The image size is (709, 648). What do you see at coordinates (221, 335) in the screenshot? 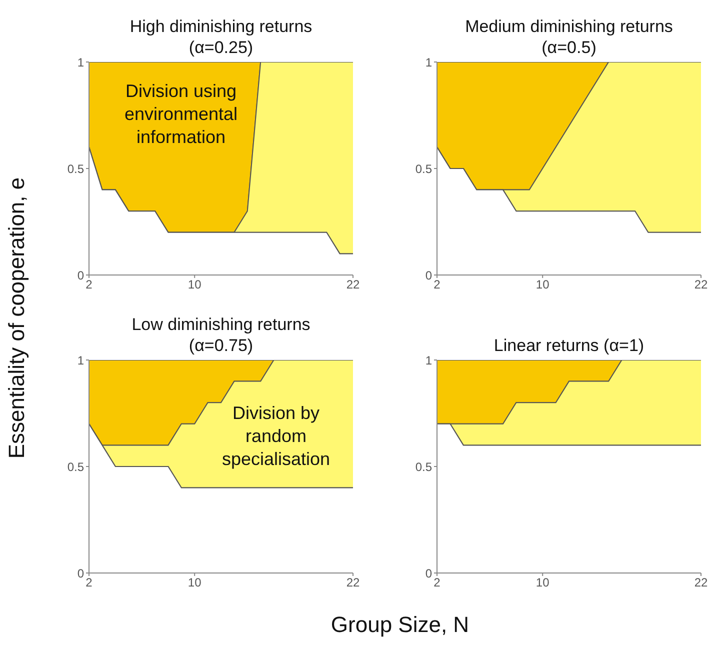
I see `chart-title: Low diminishing returns (α=0.75)` at bounding box center [221, 335].